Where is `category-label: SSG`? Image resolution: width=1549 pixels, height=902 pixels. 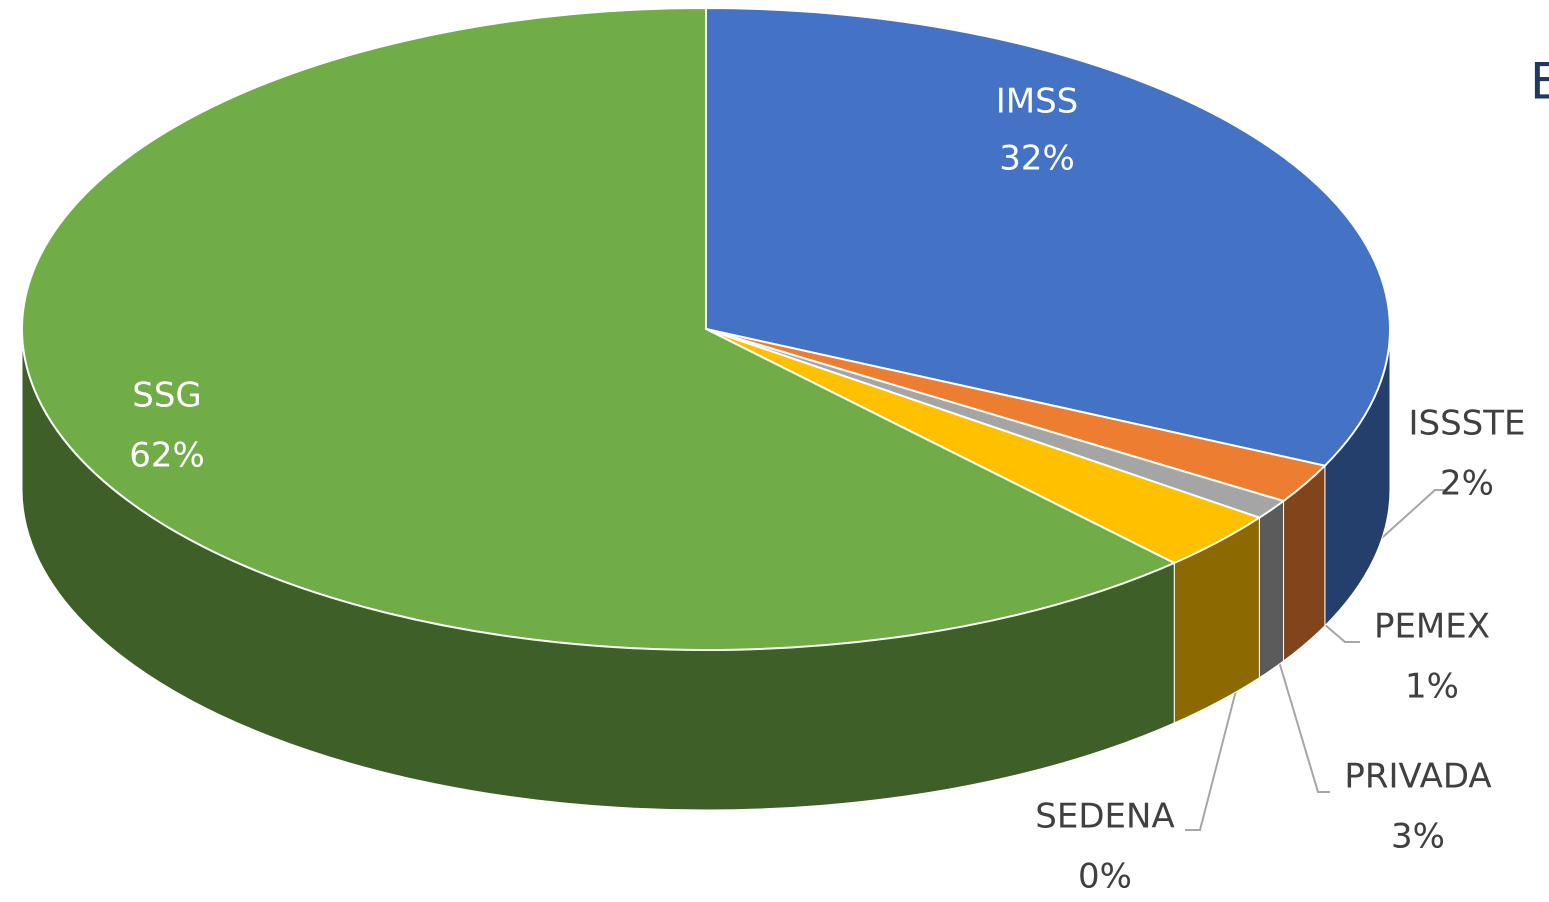 category-label: SSG is located at coordinates (167, 396).